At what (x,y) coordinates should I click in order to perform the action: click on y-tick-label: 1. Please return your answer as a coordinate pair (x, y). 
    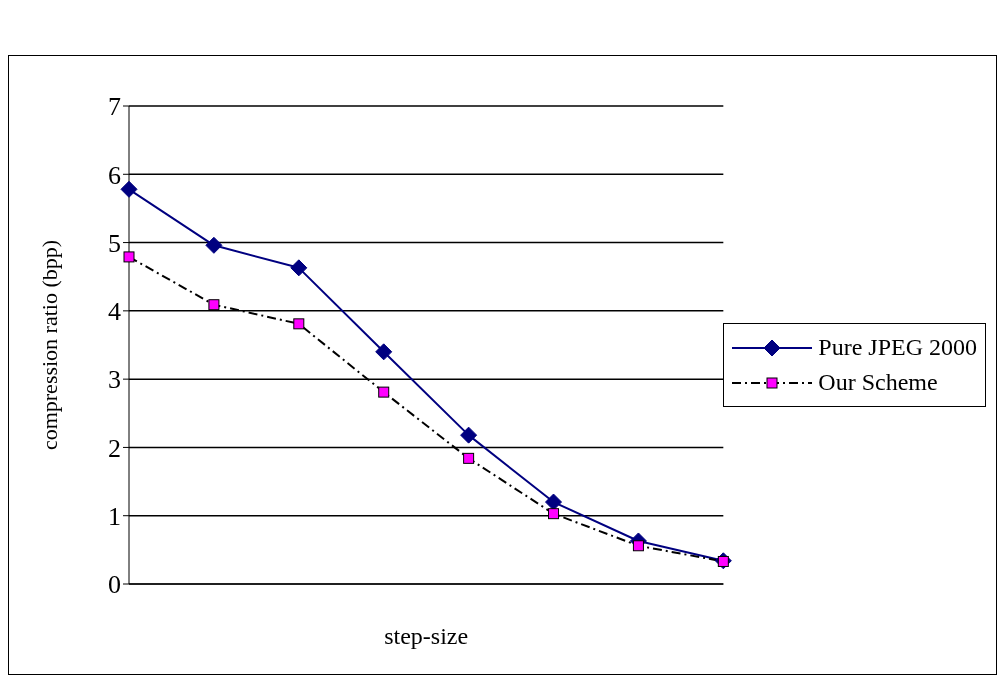
    Looking at the image, I should click on (114, 516).